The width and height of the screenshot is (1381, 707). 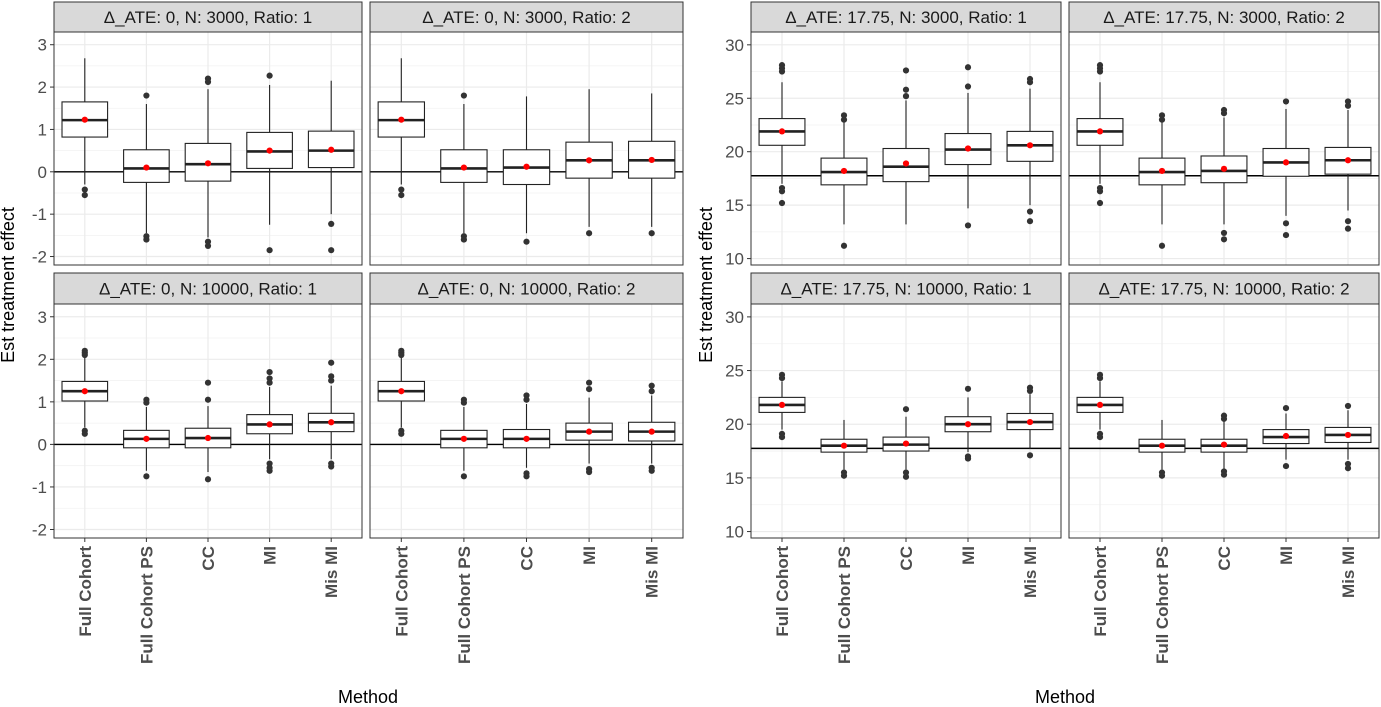 What do you see at coordinates (1162, 449) in the screenshot?
I see `box-full-cohort-ps` at bounding box center [1162, 449].